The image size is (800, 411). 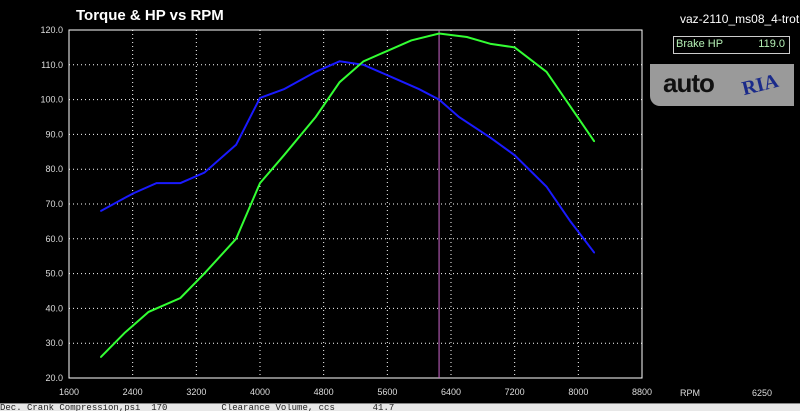 What do you see at coordinates (133, 392) in the screenshot?
I see `x-tick-label: 2400` at bounding box center [133, 392].